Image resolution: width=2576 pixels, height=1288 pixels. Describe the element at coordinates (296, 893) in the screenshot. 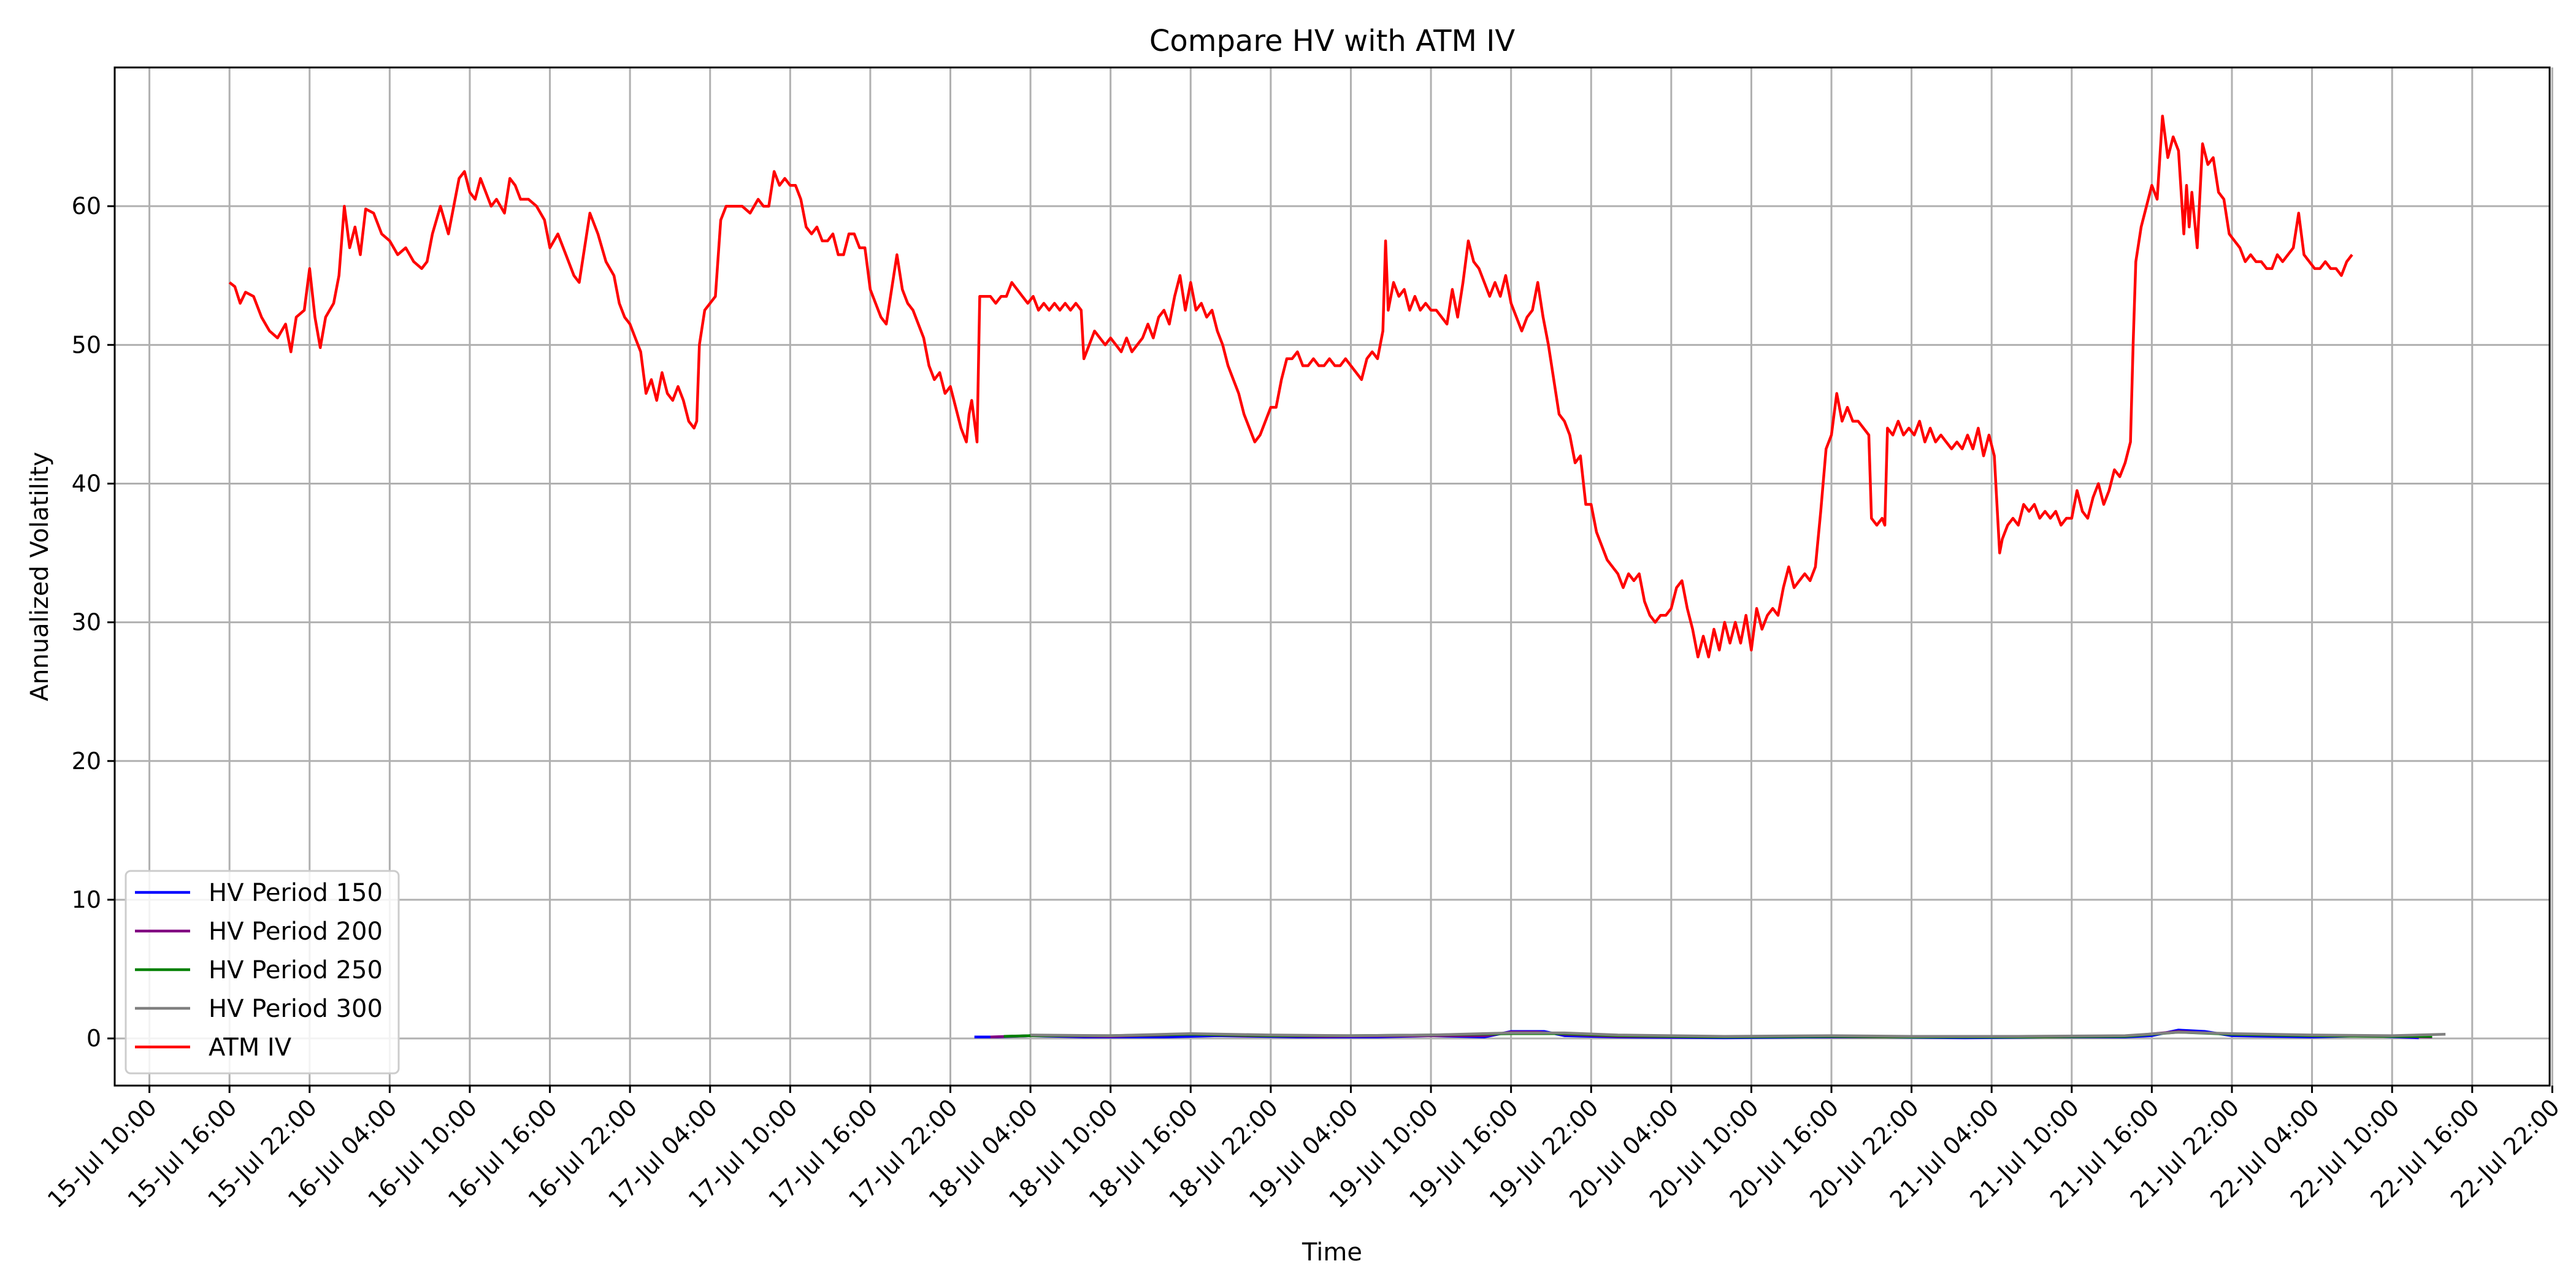

I see `legend-label: HV Period 150` at that location.